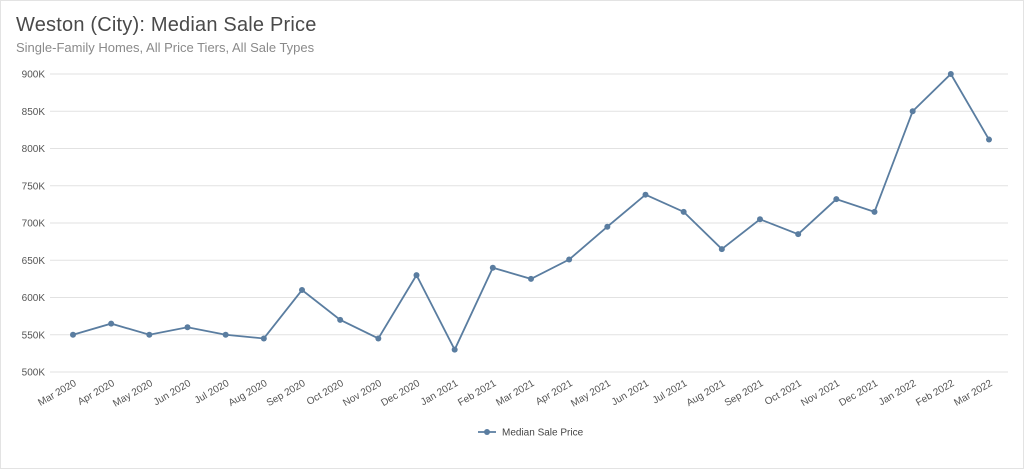 The height and width of the screenshot is (469, 1024). Describe the element at coordinates (744, 393) in the screenshot. I see `x-tick-label: Sep 2021` at that location.